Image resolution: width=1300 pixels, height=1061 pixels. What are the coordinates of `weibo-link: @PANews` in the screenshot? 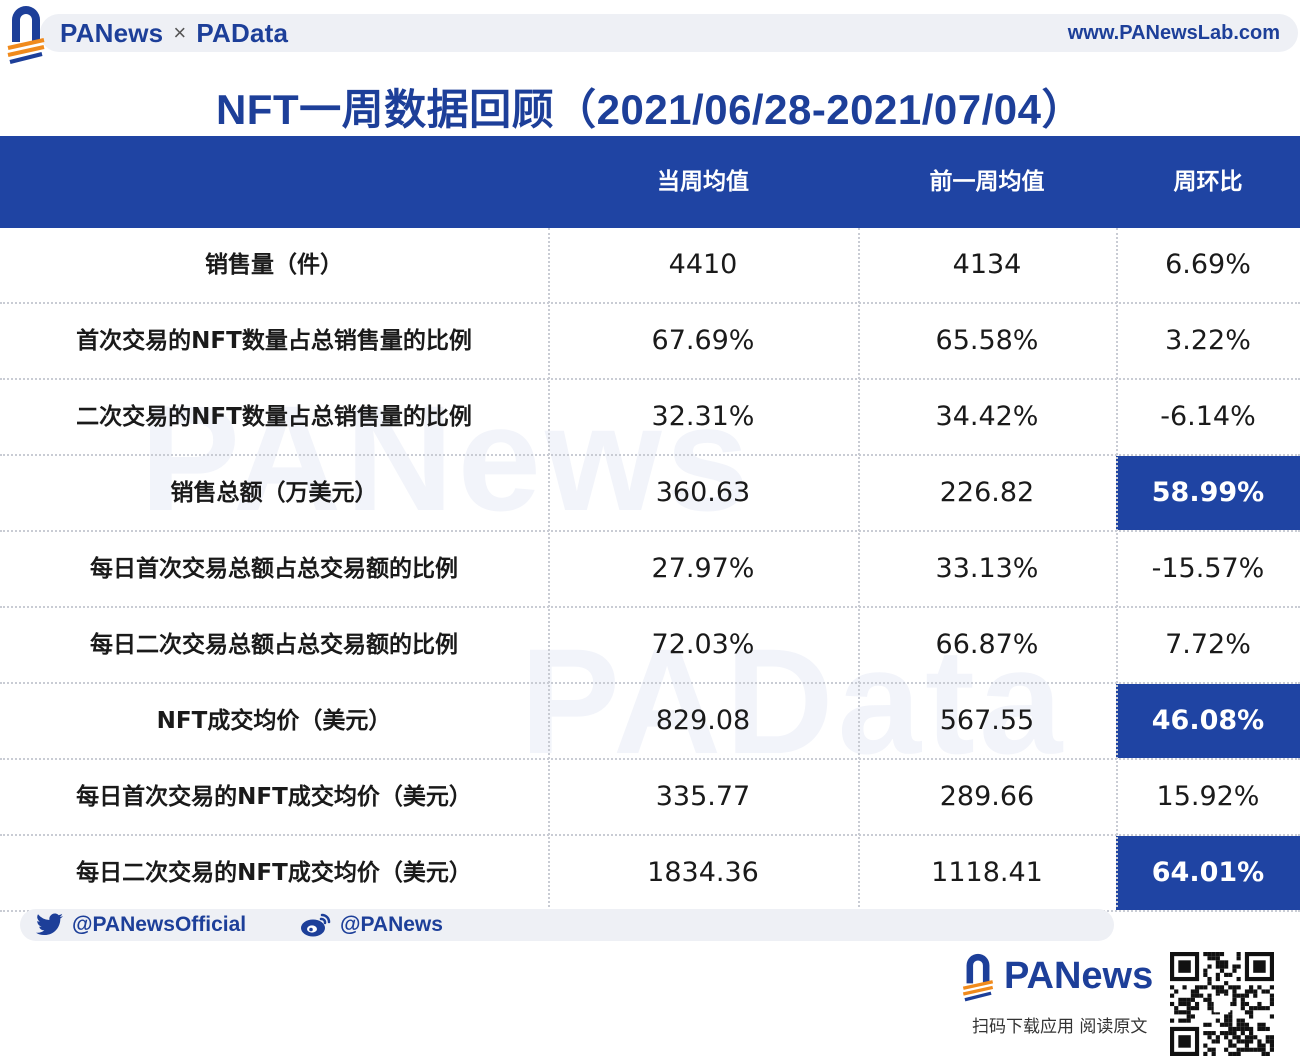 It's located at (371, 925).